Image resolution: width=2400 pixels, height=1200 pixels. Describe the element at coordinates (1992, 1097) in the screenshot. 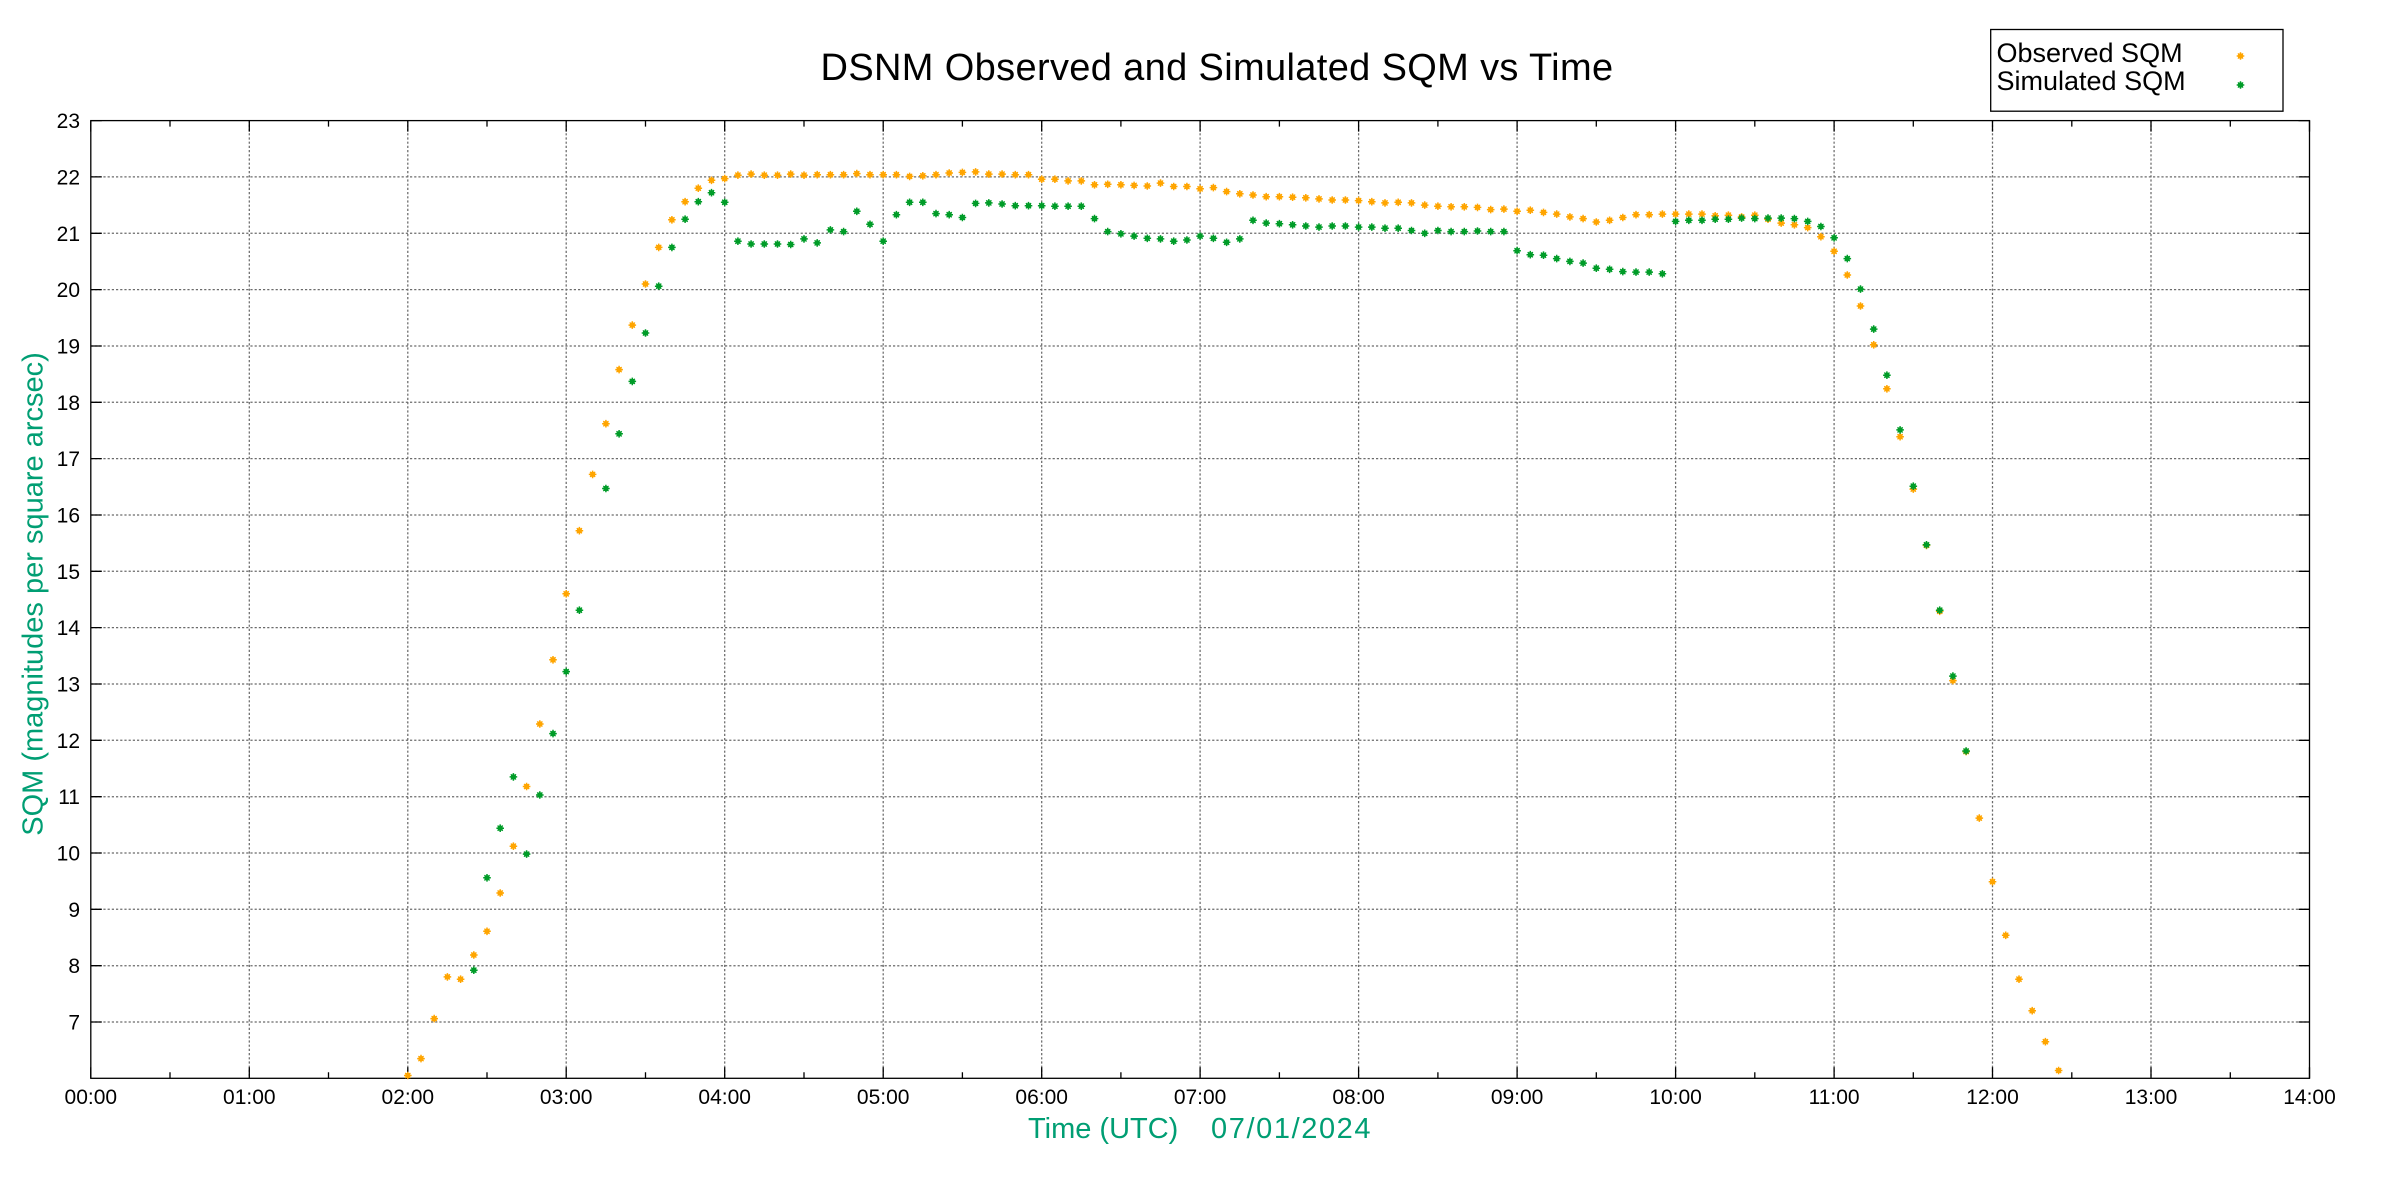

I see `svg-text: 12:00` at that location.